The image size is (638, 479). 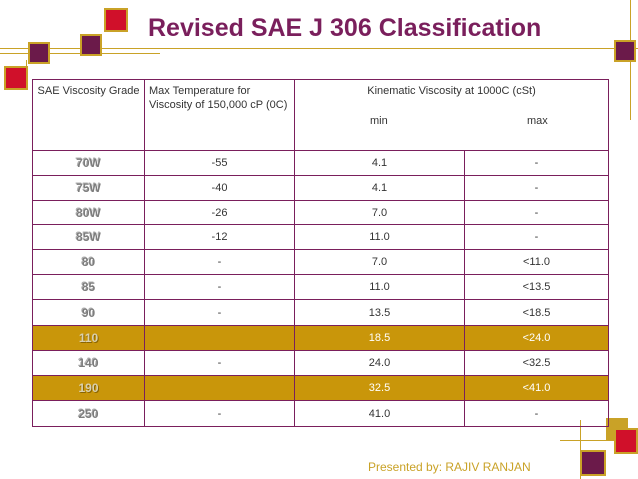 I want to click on cell-grade: 90, so click(x=88, y=312).